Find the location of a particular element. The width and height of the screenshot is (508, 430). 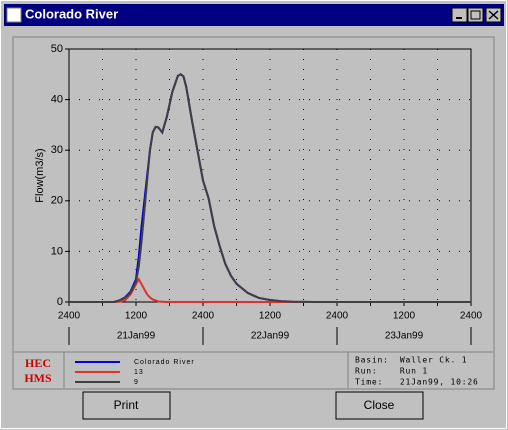

legend-label: Colorado River is located at coordinates (164, 362).